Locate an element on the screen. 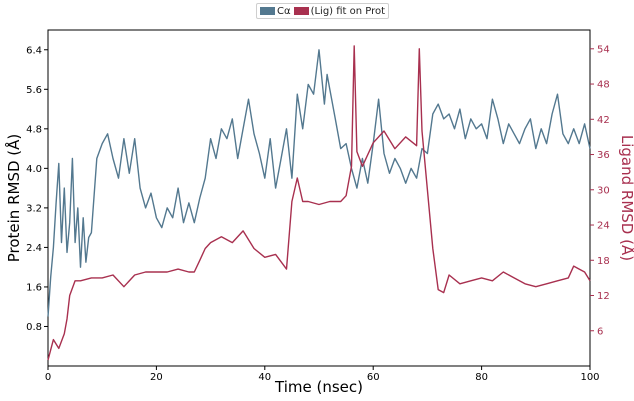 Image resolution: width=634 pixels, height=401 pixels. x-tick-label: 80 is located at coordinates (481, 377).